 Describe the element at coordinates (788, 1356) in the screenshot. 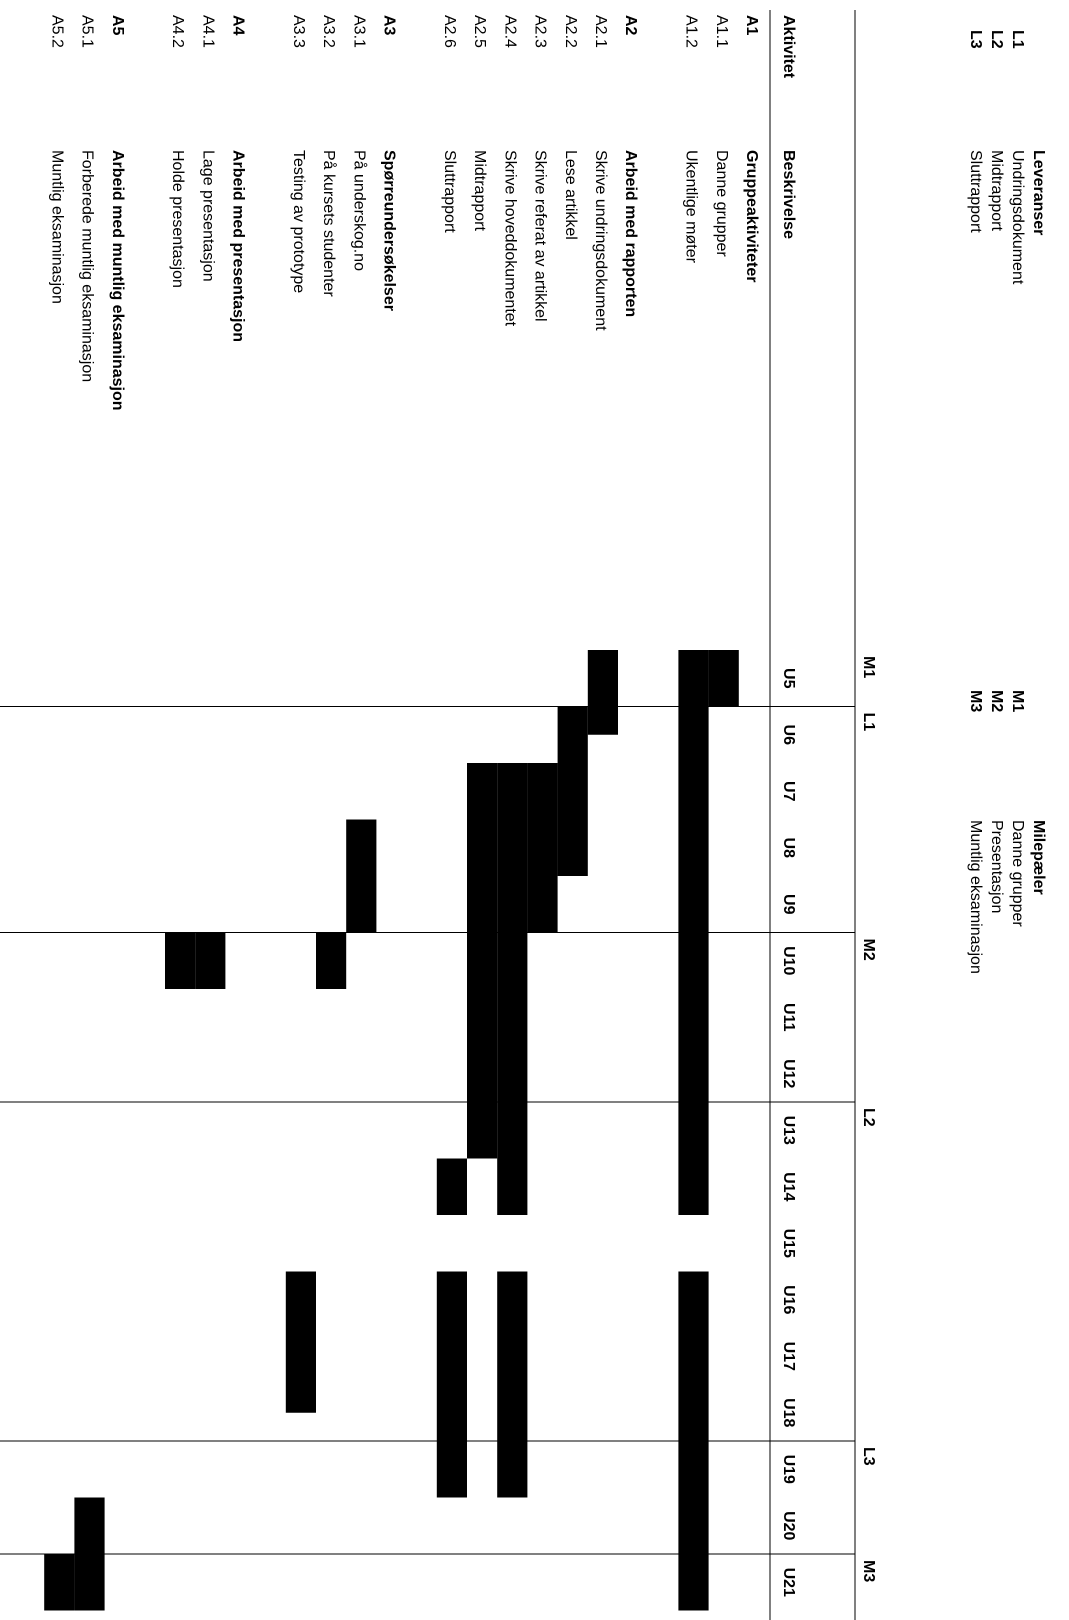

I see `week-label-u17: U17` at that location.